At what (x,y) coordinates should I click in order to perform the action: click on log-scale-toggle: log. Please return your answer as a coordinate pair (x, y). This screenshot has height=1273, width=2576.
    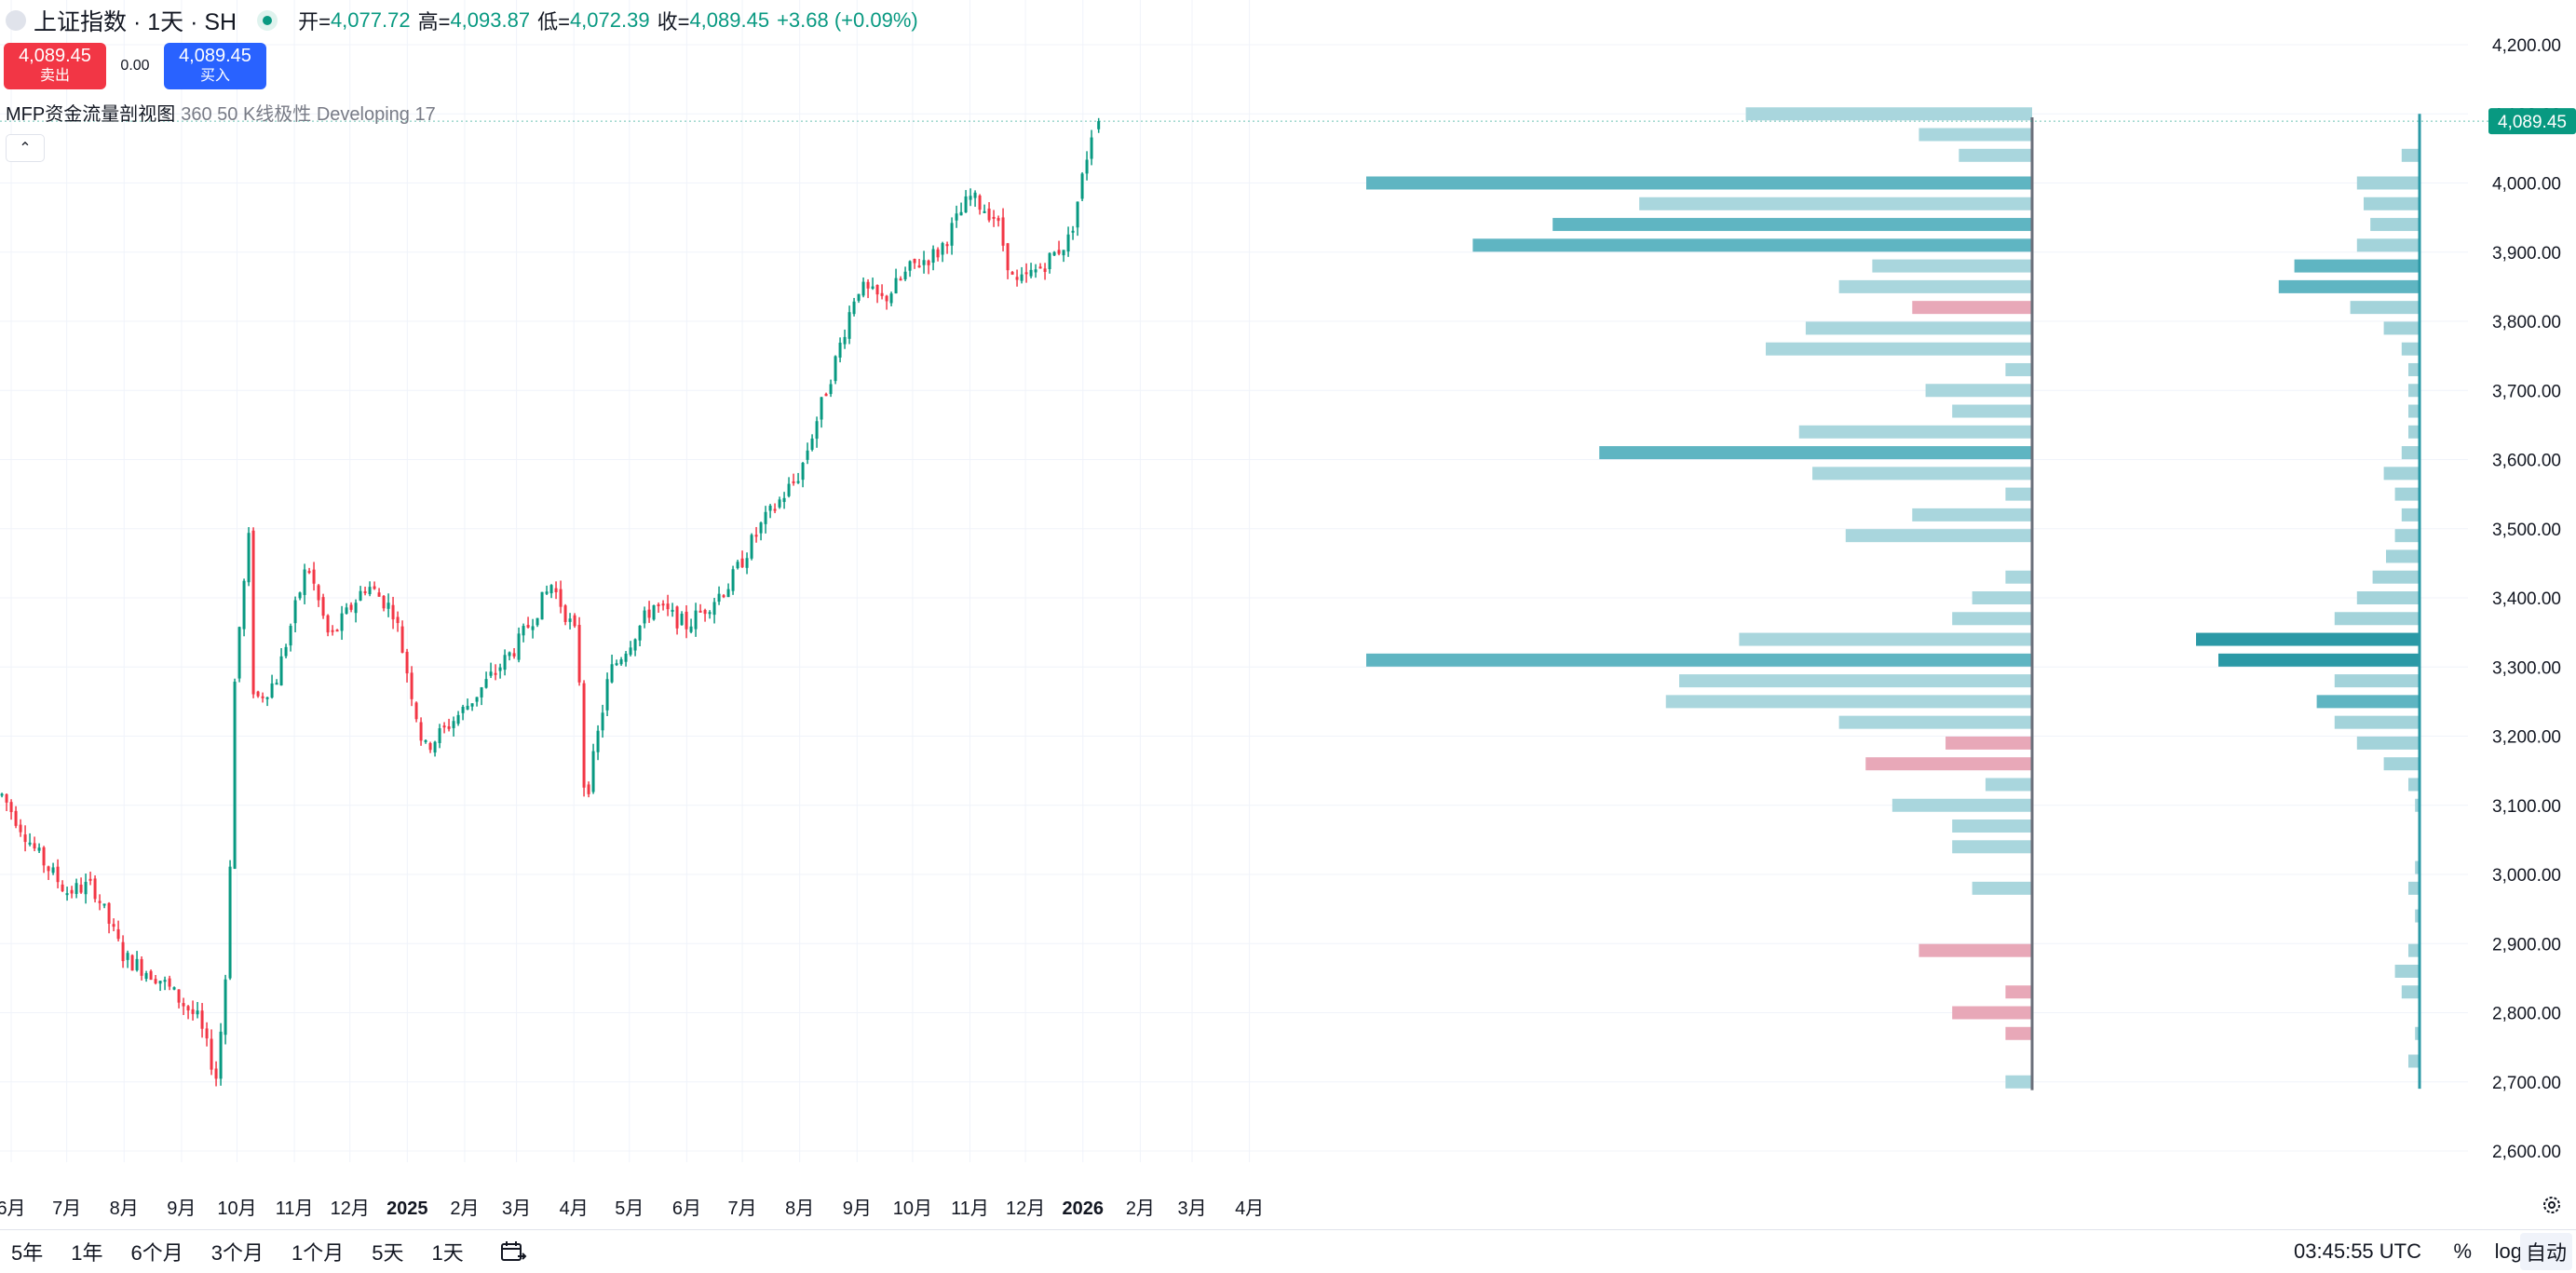
    Looking at the image, I should click on (2508, 1251).